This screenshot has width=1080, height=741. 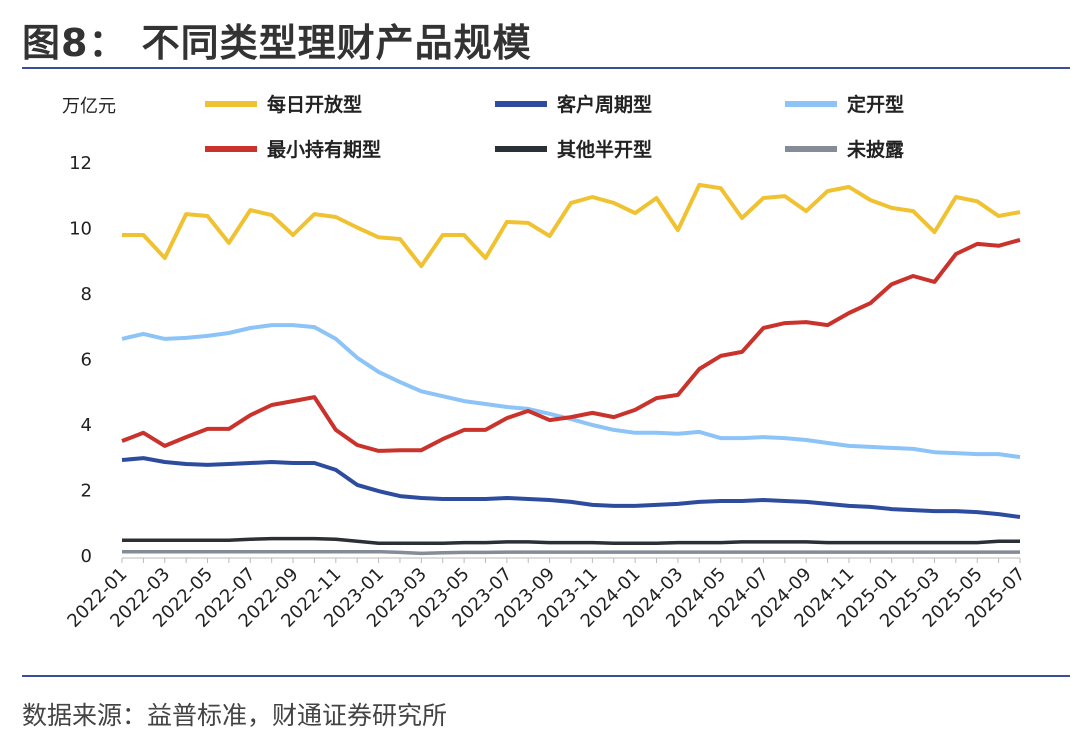 I want to click on source-note: 数据来源：益普标准，财通证券研究所, so click(x=235, y=715).